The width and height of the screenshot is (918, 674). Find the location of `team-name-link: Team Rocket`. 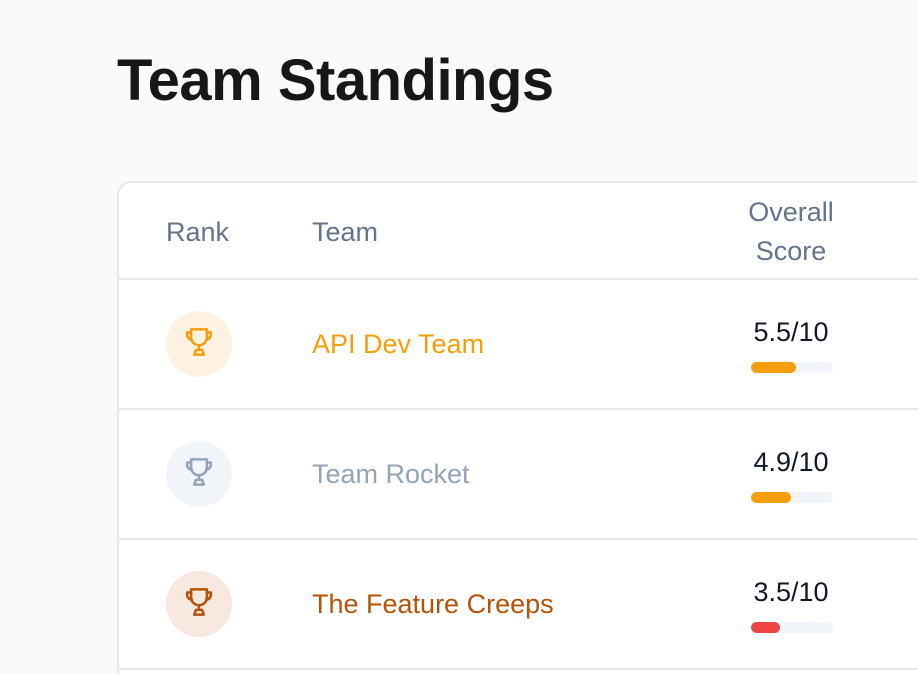

team-name-link: Team Rocket is located at coordinates (391, 474).